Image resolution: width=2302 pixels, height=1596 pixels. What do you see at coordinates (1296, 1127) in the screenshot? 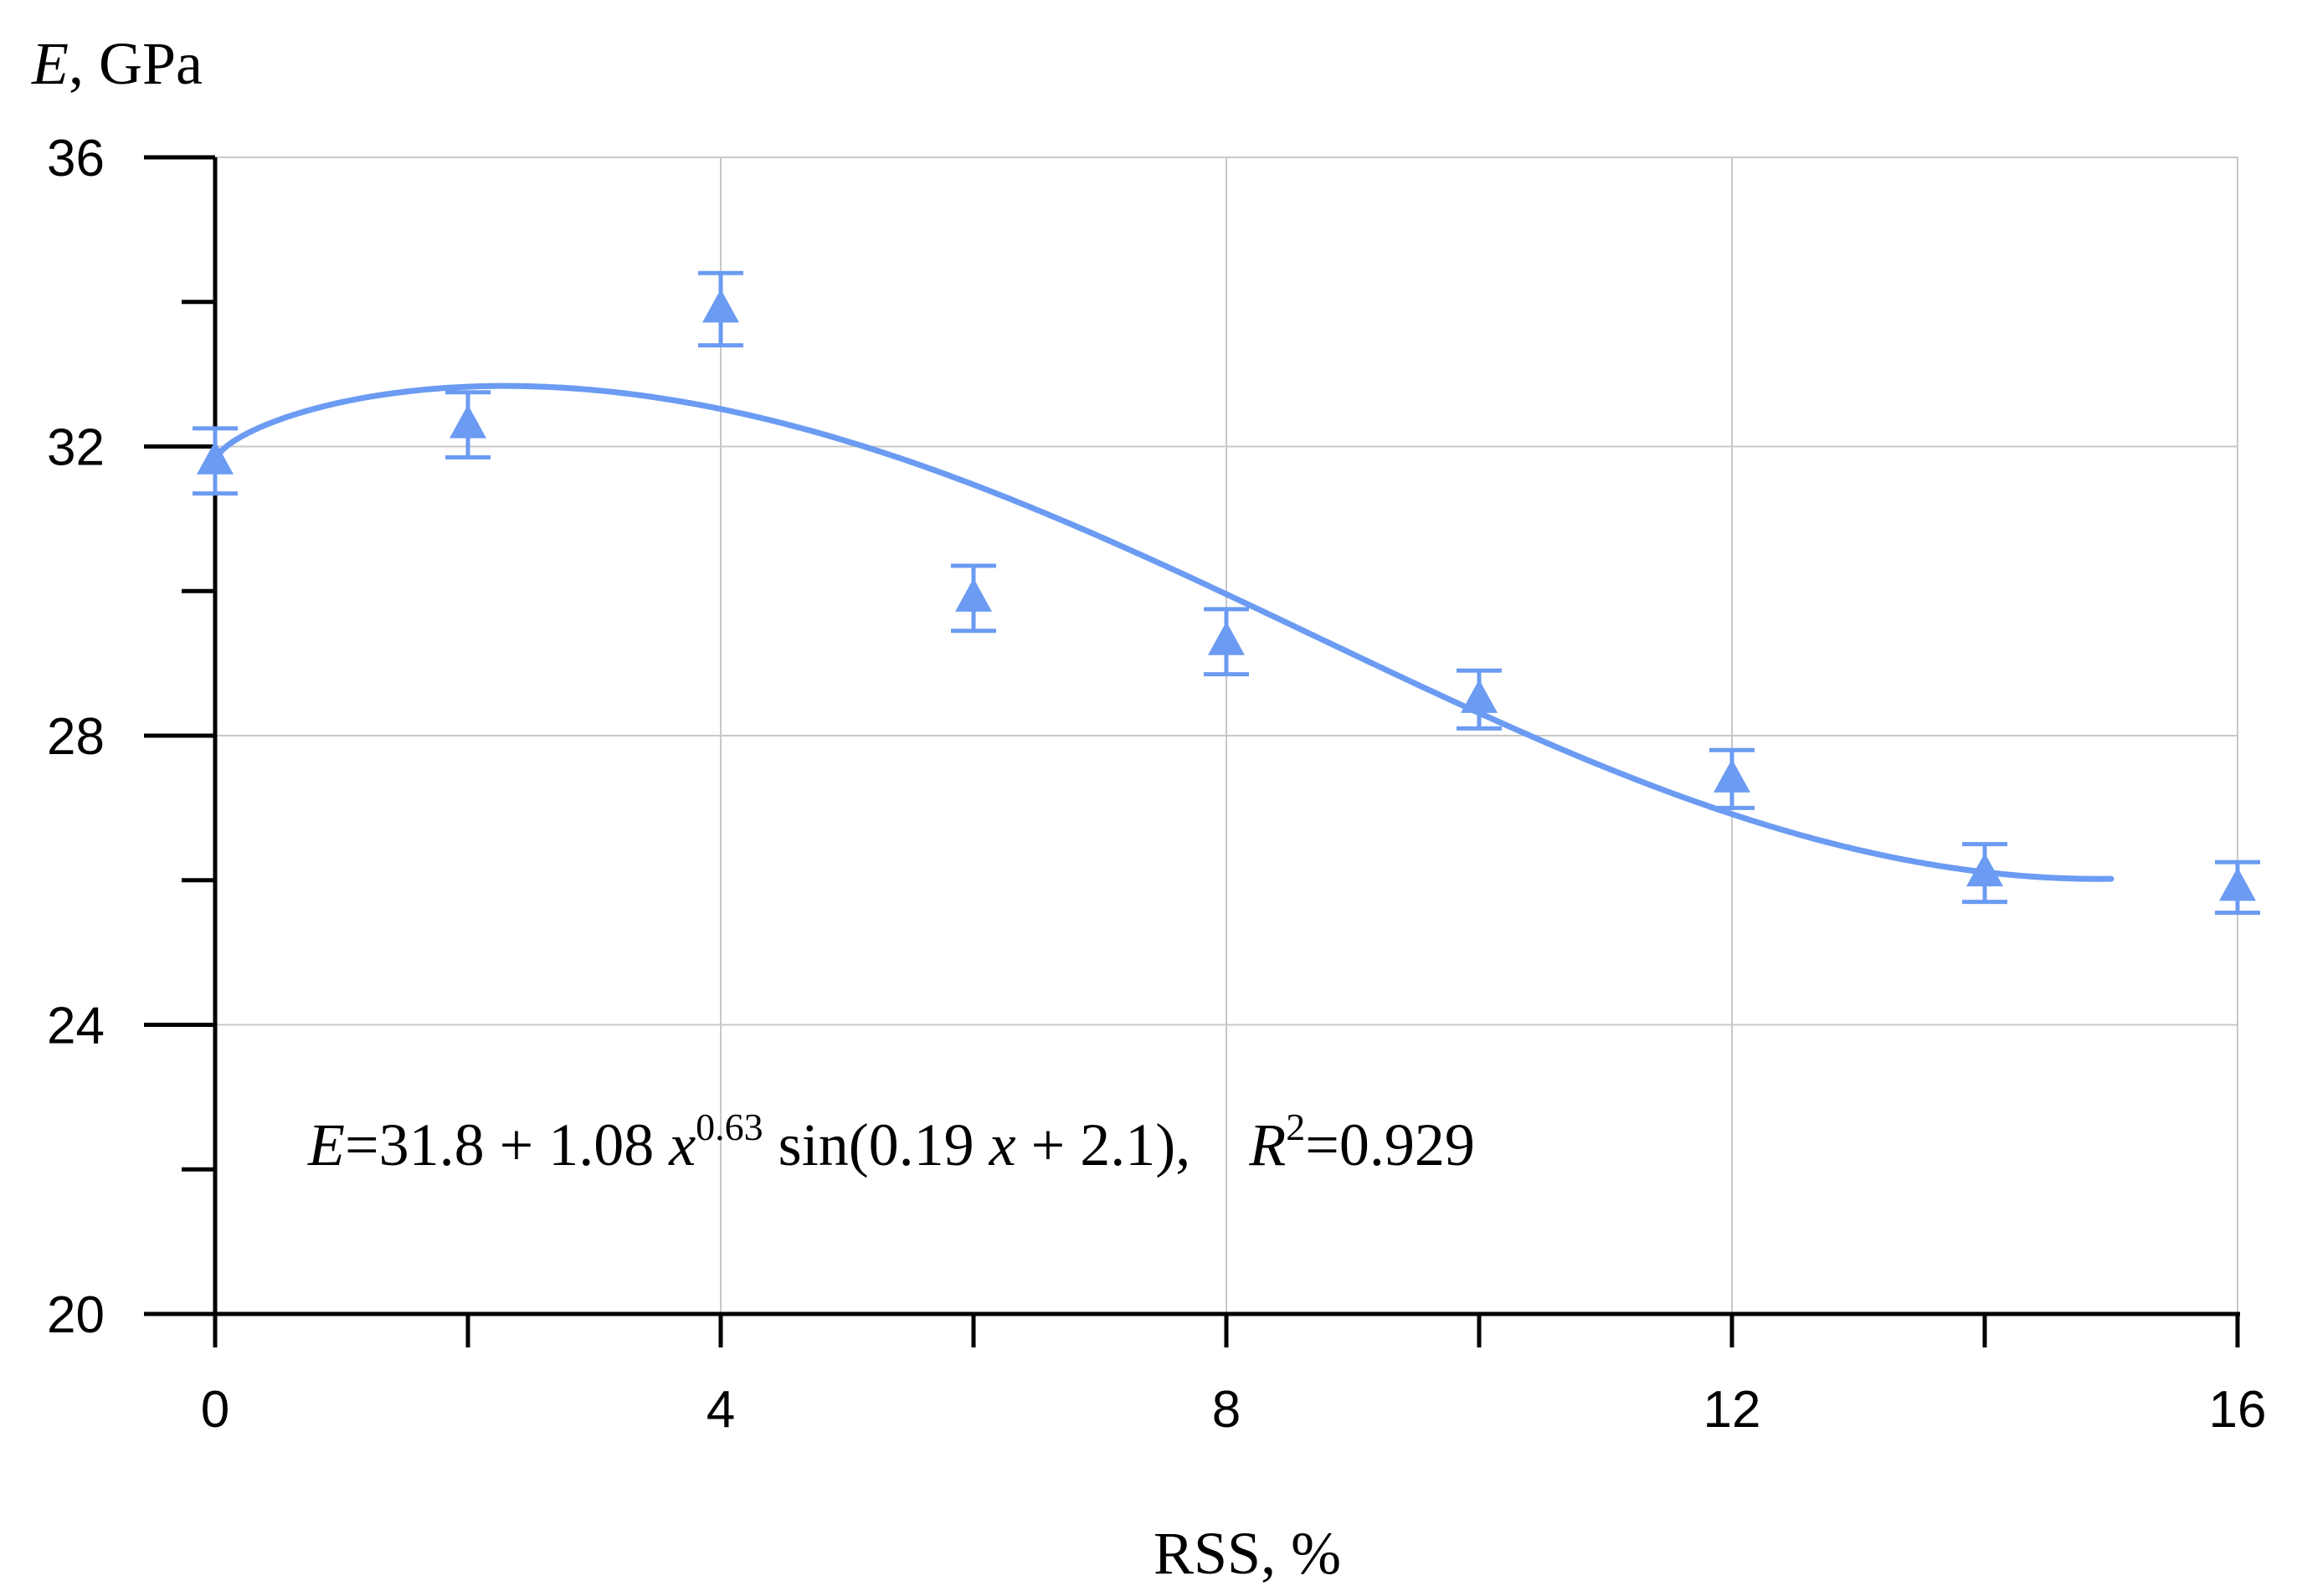
I see `eq-r-exp: 2` at bounding box center [1296, 1127].